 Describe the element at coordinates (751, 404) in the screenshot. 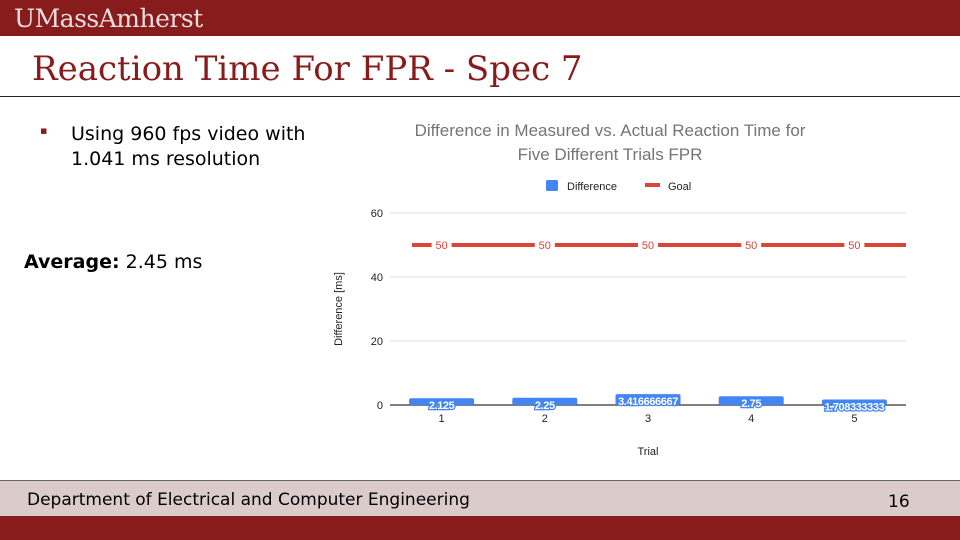

I see `difference-data-label: 2.75` at that location.